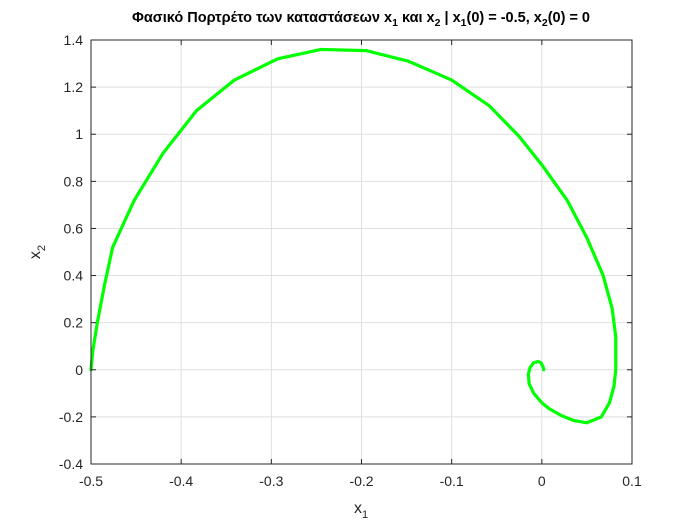 The image size is (700, 530). What do you see at coordinates (74, 276) in the screenshot?
I see `y-tick-label: 0.4` at bounding box center [74, 276].